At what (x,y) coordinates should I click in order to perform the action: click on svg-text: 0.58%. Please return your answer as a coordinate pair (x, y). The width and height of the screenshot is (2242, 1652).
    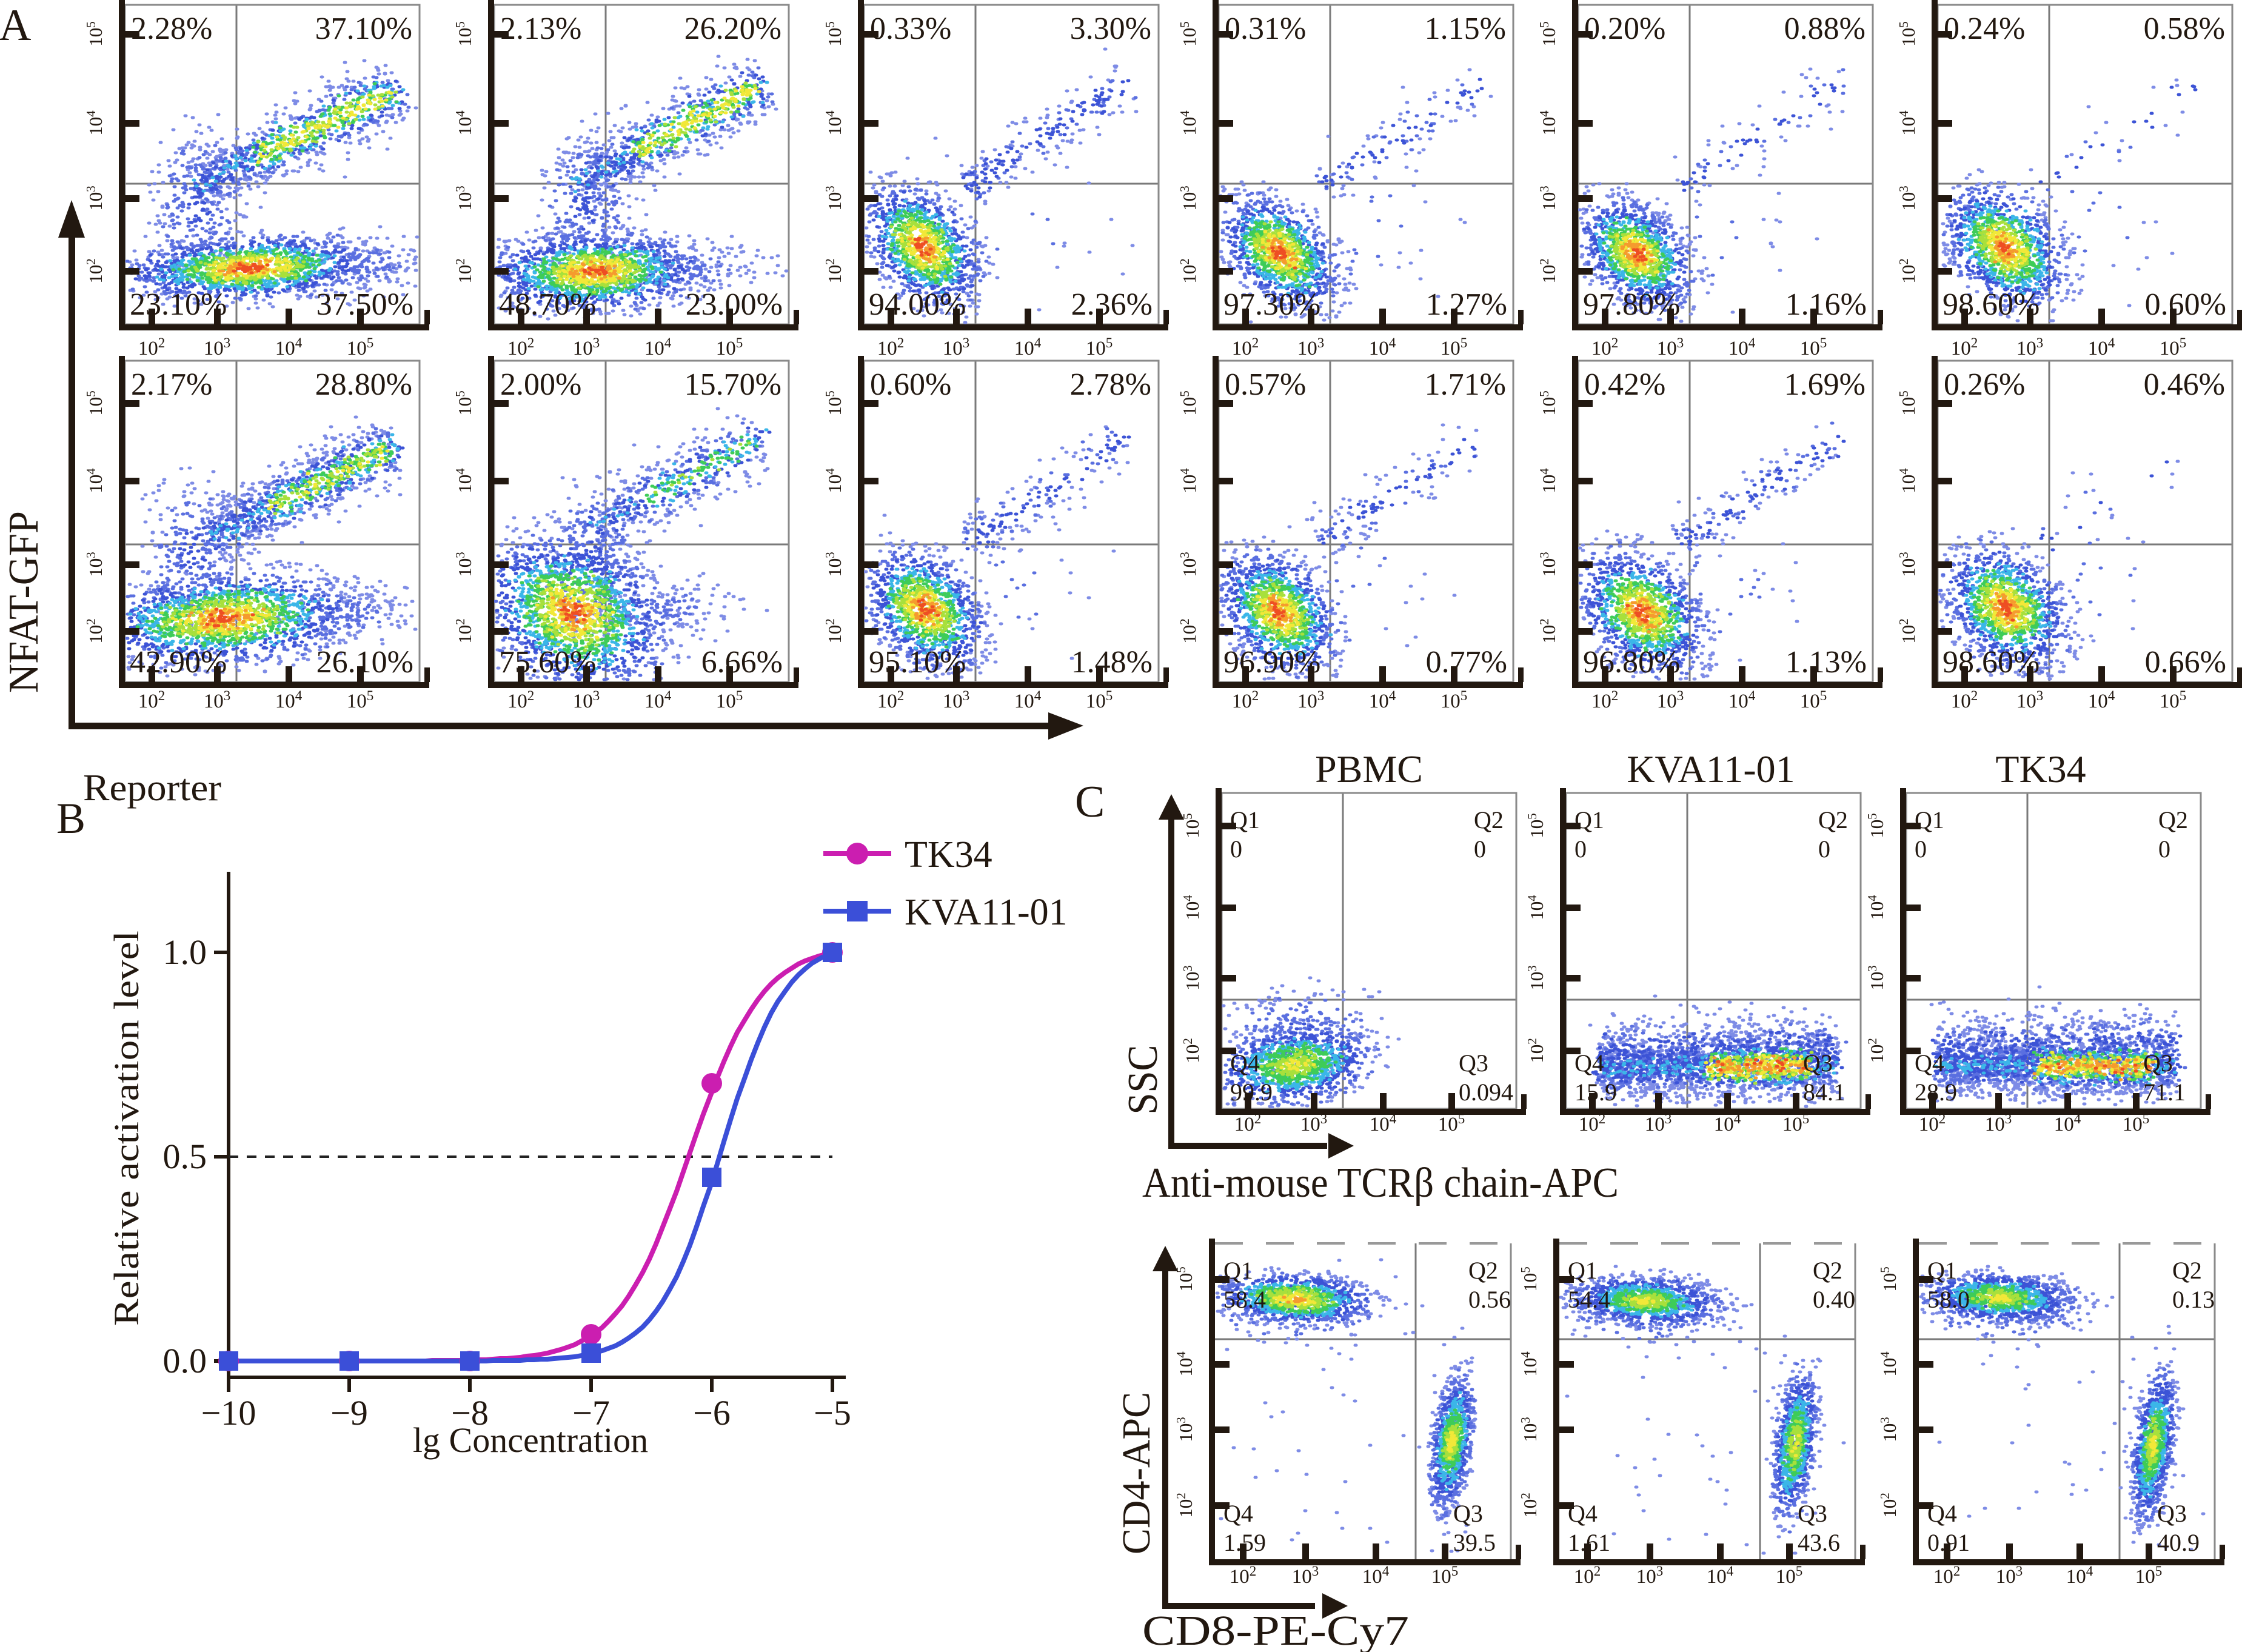
    Looking at the image, I should click on (2185, 29).